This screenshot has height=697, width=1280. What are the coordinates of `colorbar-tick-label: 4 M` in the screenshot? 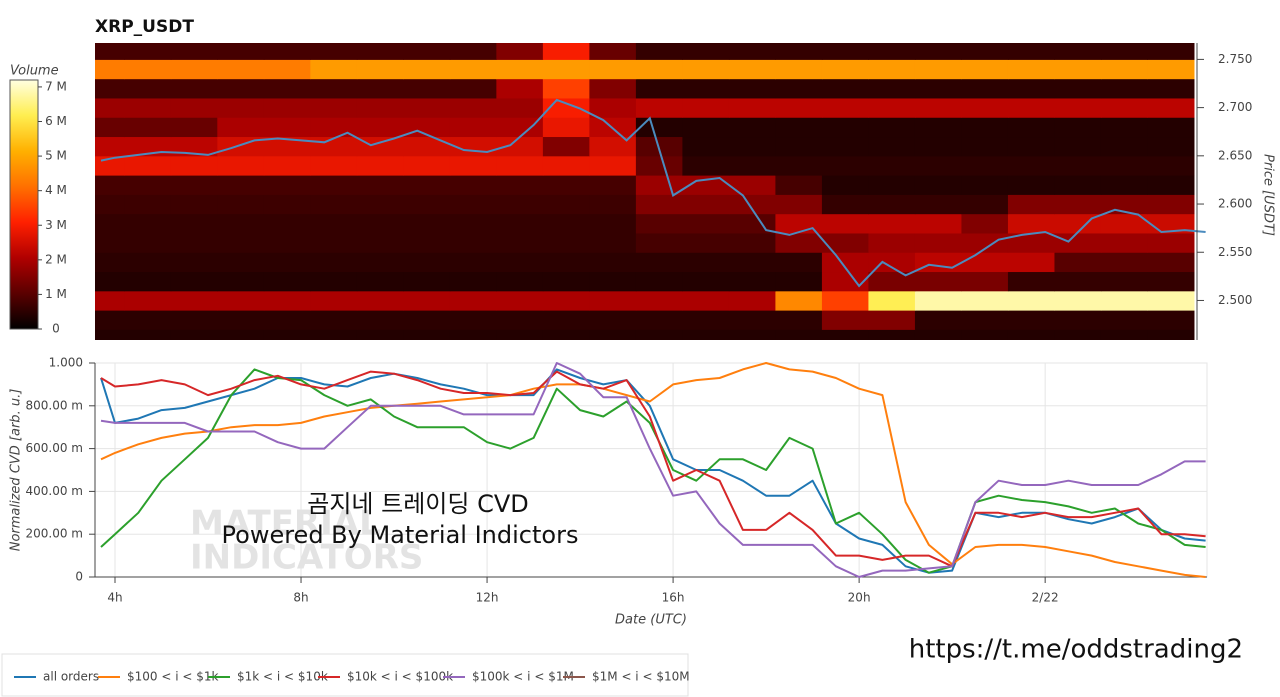 It's located at (56, 190).